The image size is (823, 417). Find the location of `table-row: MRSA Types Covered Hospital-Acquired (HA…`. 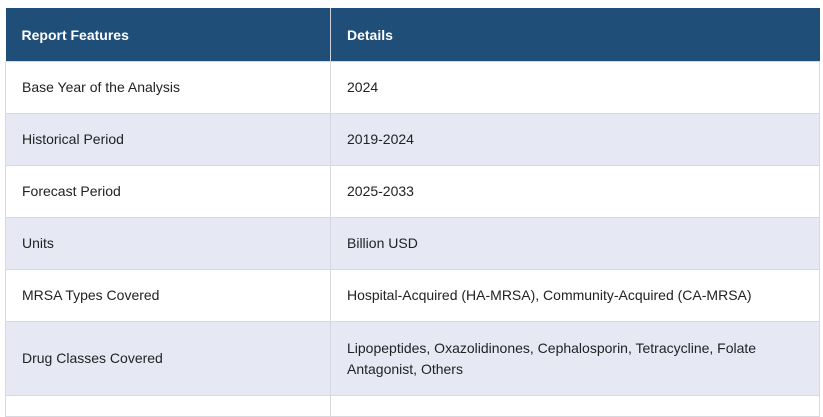

table-row: MRSA Types Covered Hospital-Acquired (HA… is located at coordinates (412, 295).